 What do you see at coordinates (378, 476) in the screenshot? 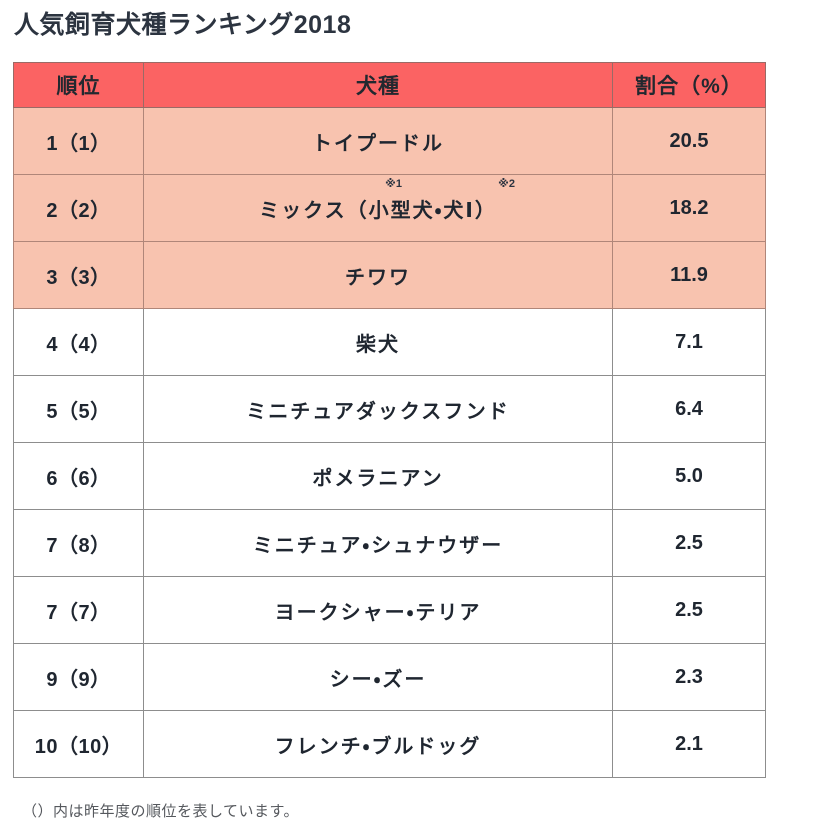
I see `cell-breed: ポメラニアン` at bounding box center [378, 476].